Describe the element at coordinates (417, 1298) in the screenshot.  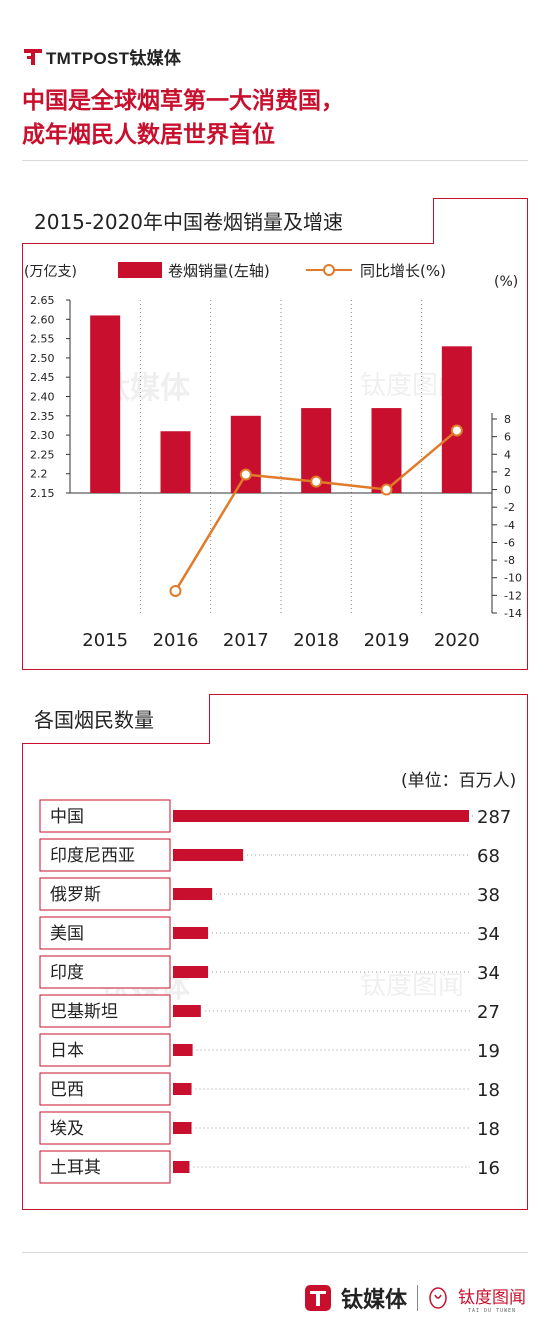
I see `footer-separator` at that location.